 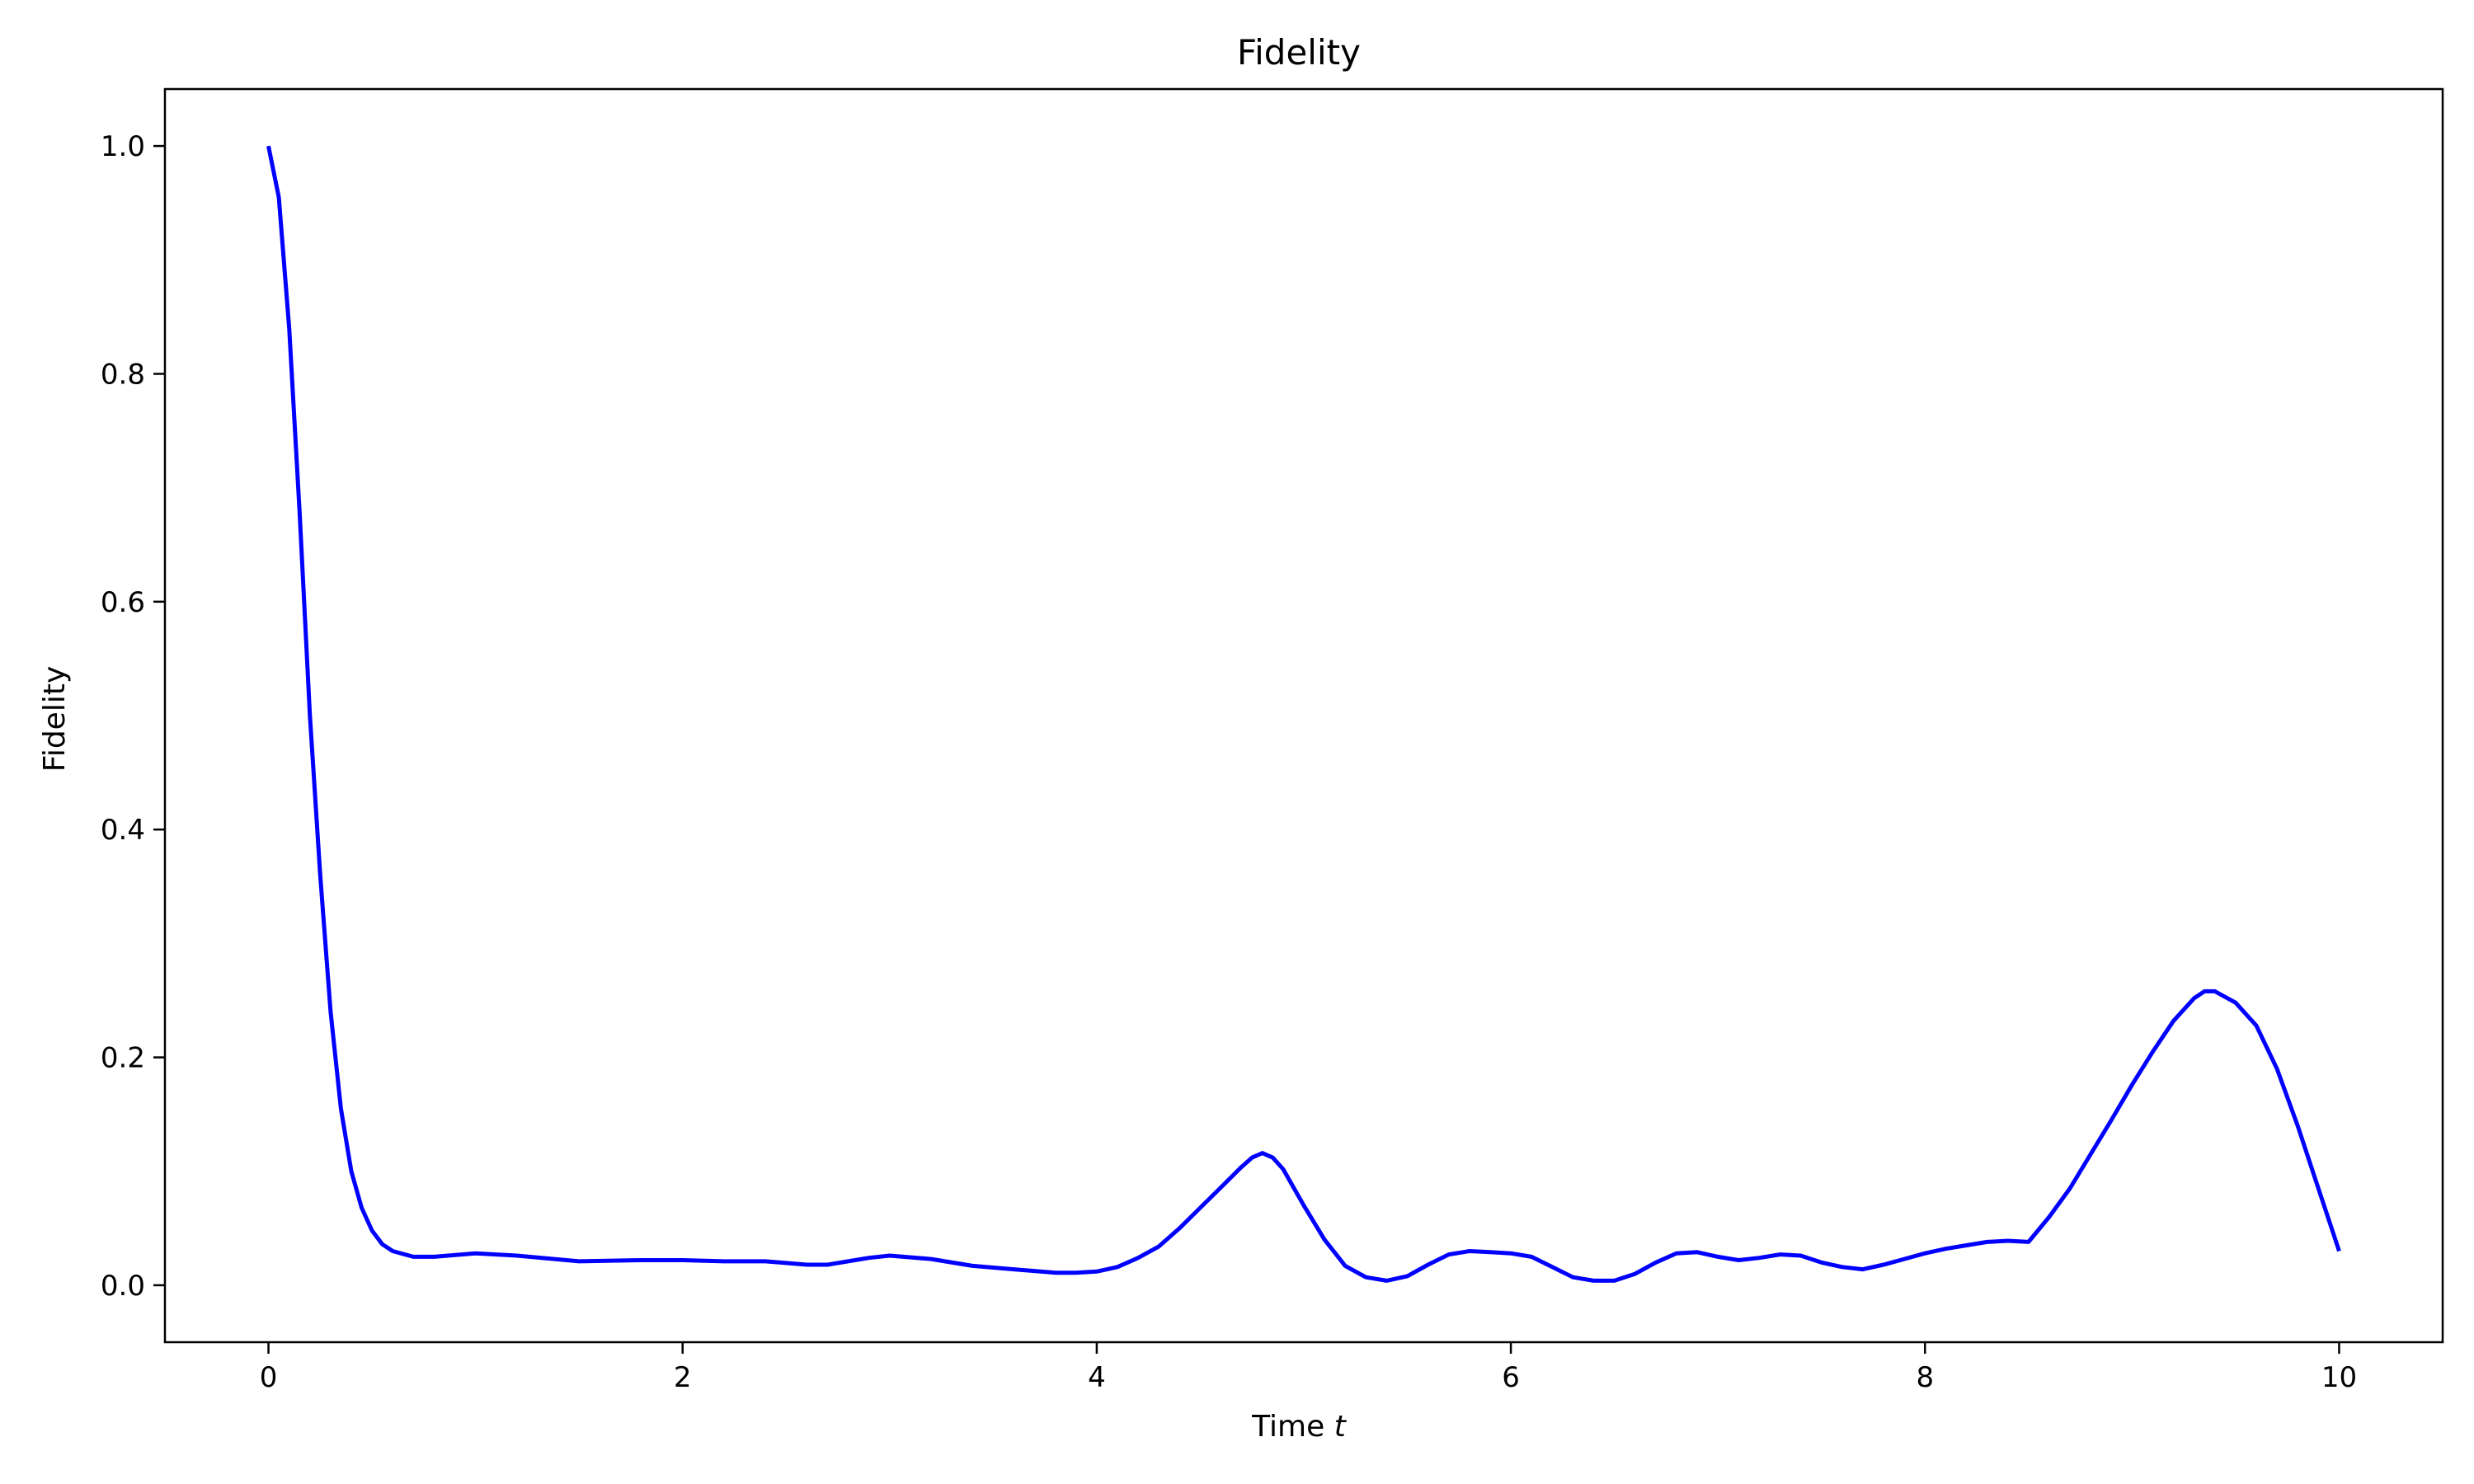 What do you see at coordinates (269, 1377) in the screenshot?
I see `x-tick-label: 0` at bounding box center [269, 1377].